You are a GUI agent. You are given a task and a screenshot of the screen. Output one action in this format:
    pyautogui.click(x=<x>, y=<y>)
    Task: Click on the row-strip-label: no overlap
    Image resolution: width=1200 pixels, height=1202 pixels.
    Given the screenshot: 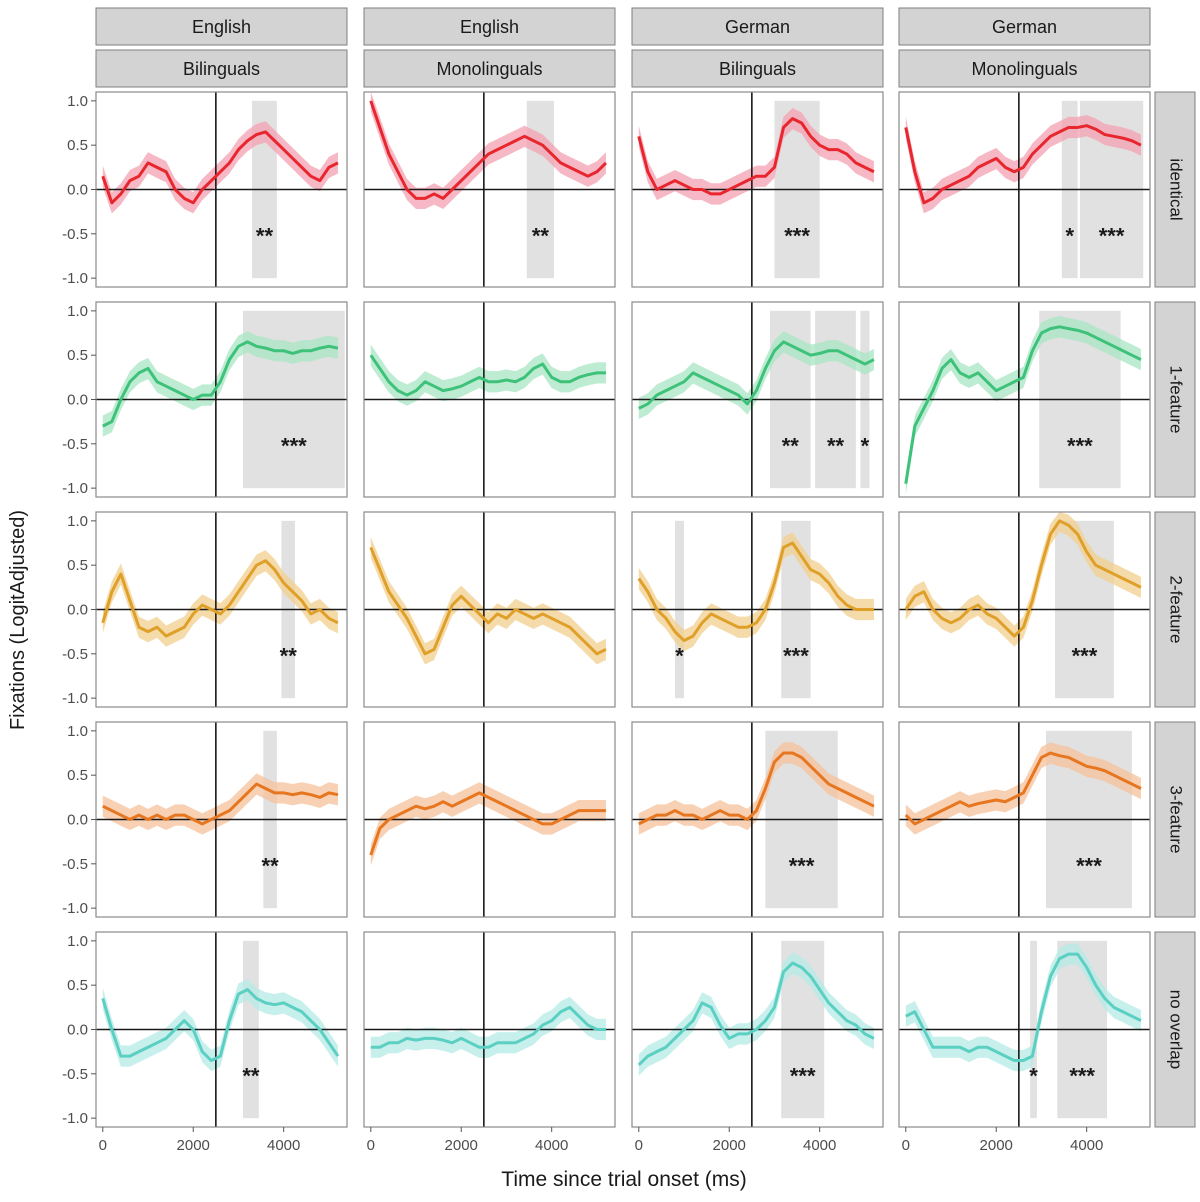 What is the action you would take?
    pyautogui.click(x=1176, y=1029)
    